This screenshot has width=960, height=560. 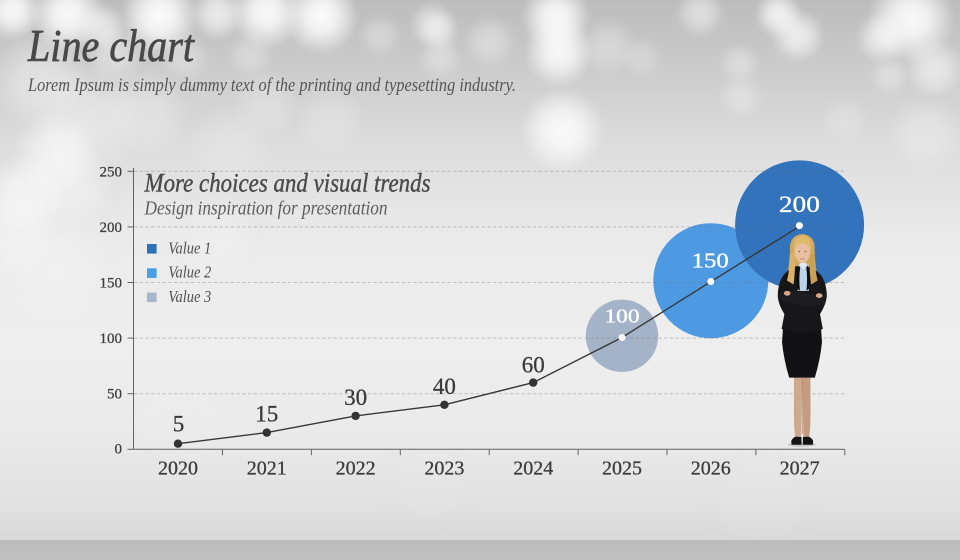 What do you see at coordinates (444, 469) in the screenshot?
I see `svg-text: 2023` at bounding box center [444, 469].